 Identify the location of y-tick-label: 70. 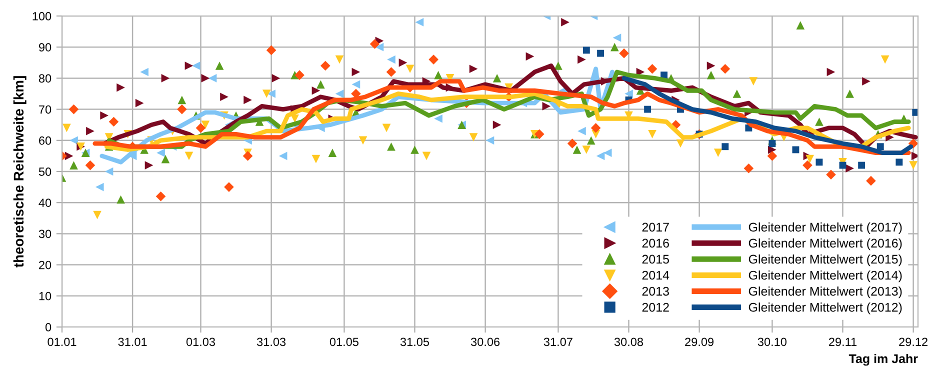
(45, 109).